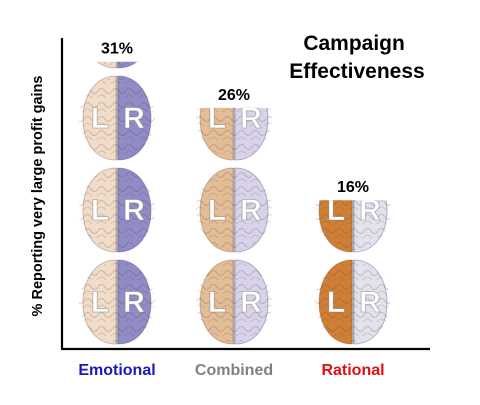  Describe the element at coordinates (353, 210) in the screenshot. I see `bar-rational: L RL RL R` at that location.